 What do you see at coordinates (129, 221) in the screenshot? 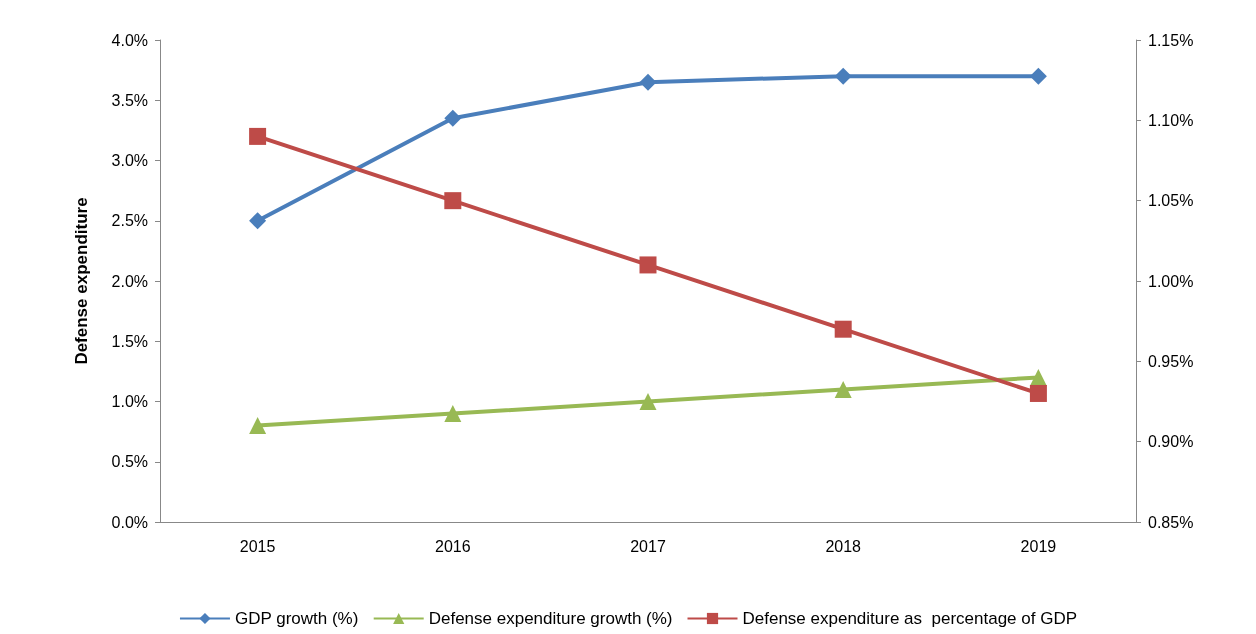
I see `y-tick-label: 2.5%` at bounding box center [129, 221].